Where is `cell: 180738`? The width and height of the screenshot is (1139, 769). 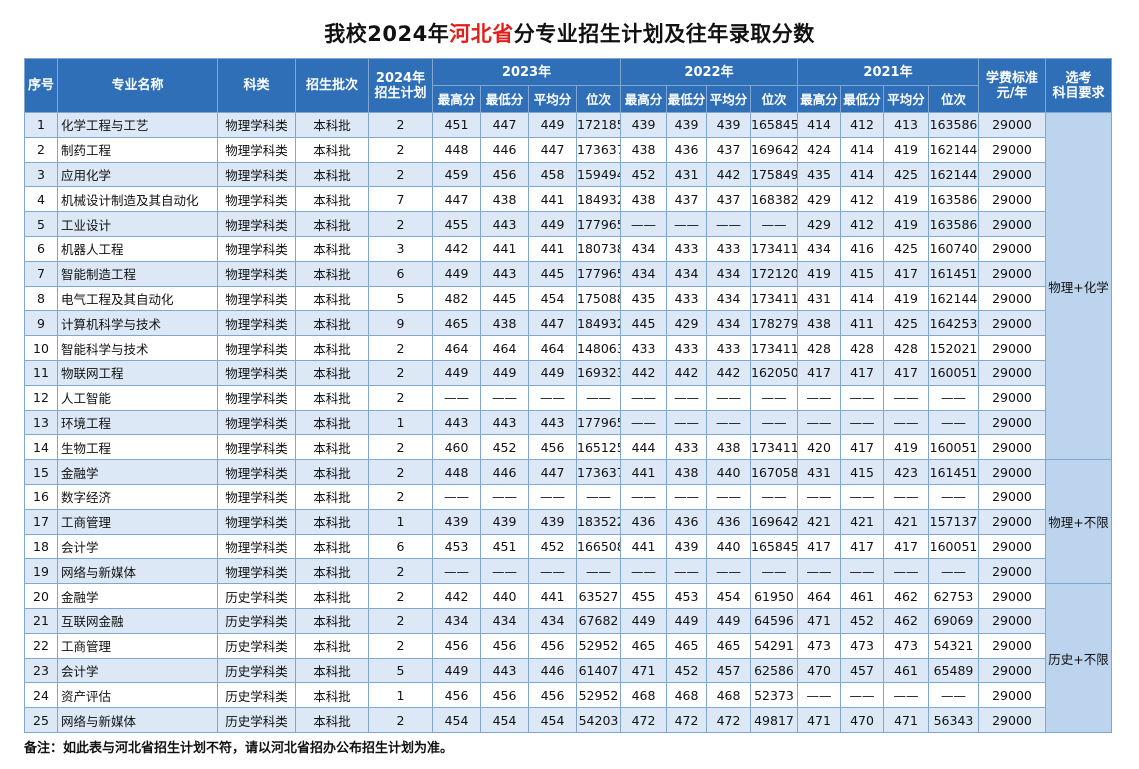 cell: 180738 is located at coordinates (598, 248).